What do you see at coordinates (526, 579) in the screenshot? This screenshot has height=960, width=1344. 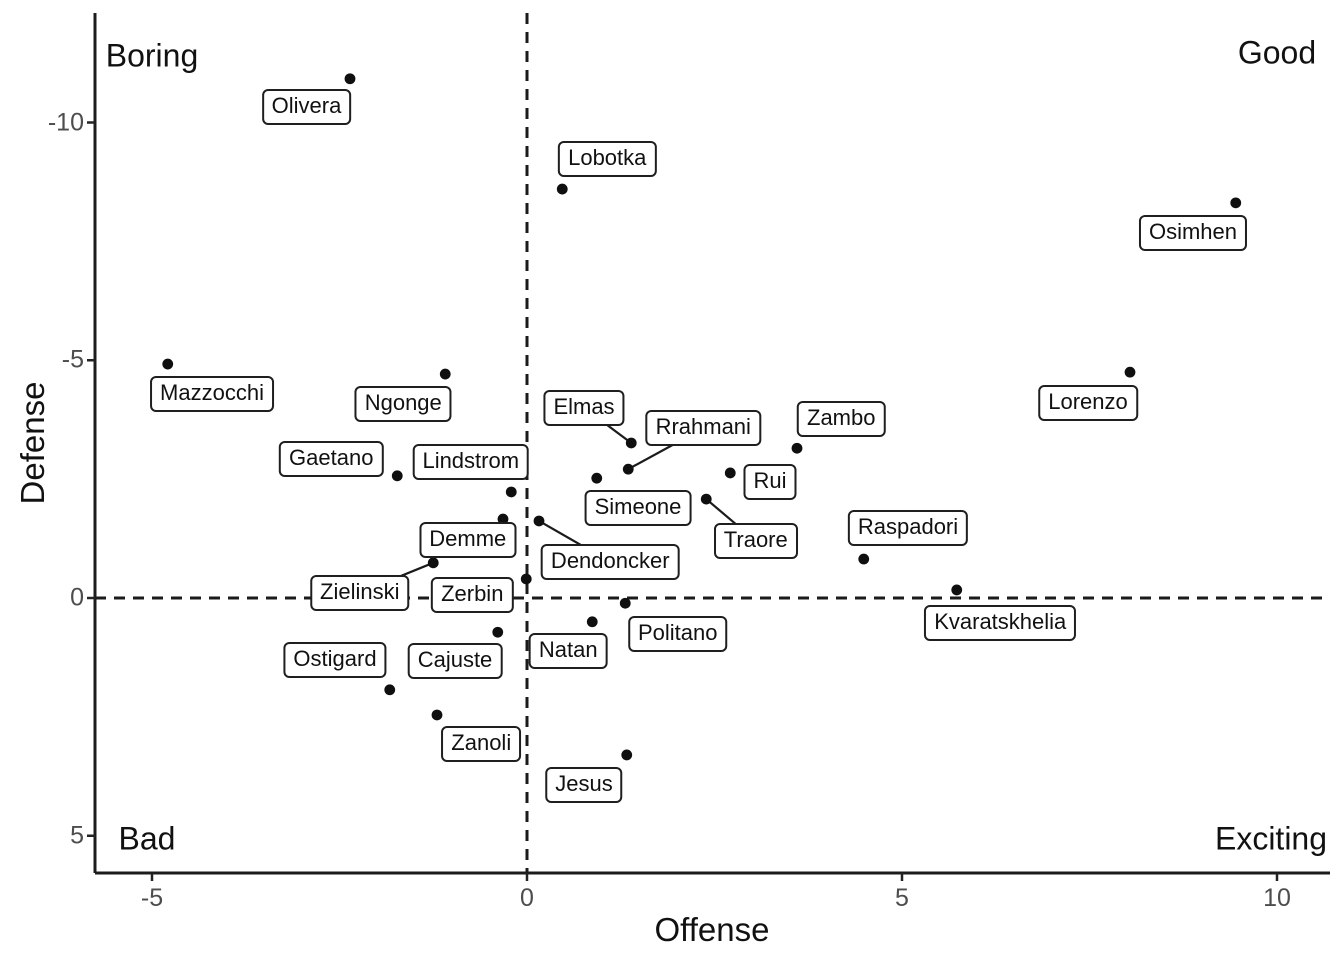 I see `data-point-zerbin` at bounding box center [526, 579].